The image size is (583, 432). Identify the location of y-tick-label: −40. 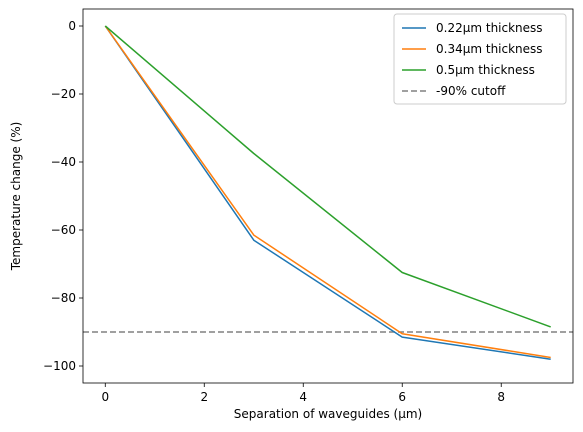
(63, 162).